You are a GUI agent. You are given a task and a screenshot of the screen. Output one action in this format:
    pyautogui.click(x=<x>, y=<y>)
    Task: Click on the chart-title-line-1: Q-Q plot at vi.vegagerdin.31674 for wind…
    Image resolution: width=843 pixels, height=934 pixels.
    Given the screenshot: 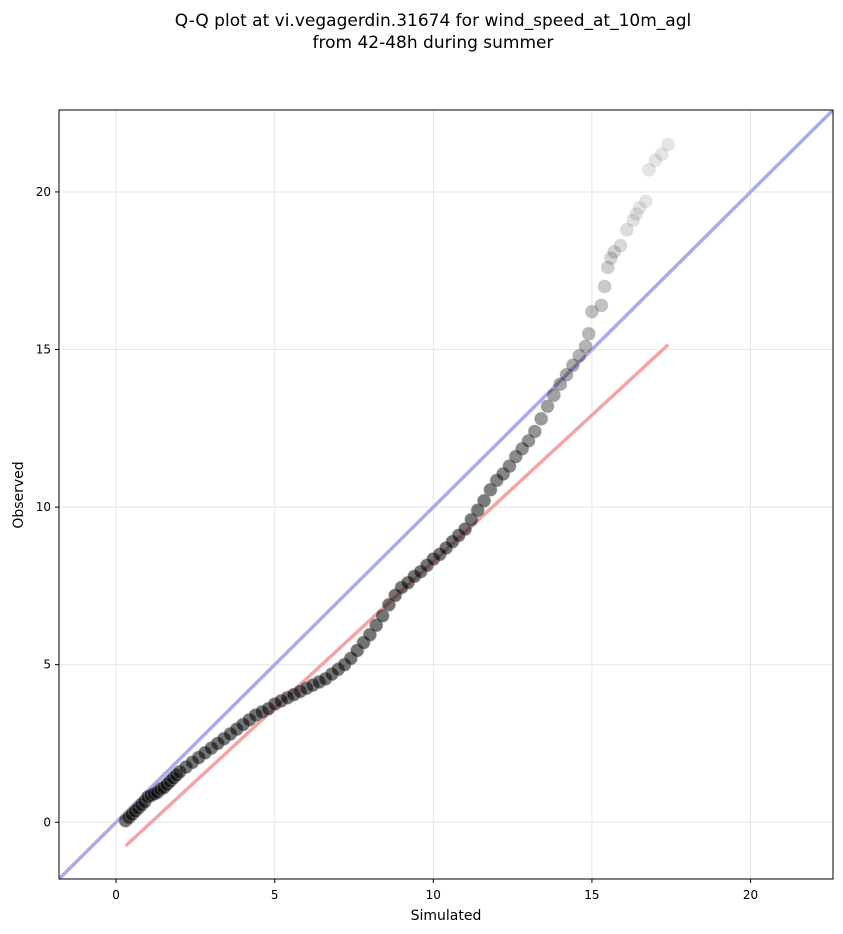 What is the action you would take?
    pyautogui.click(x=433, y=21)
    